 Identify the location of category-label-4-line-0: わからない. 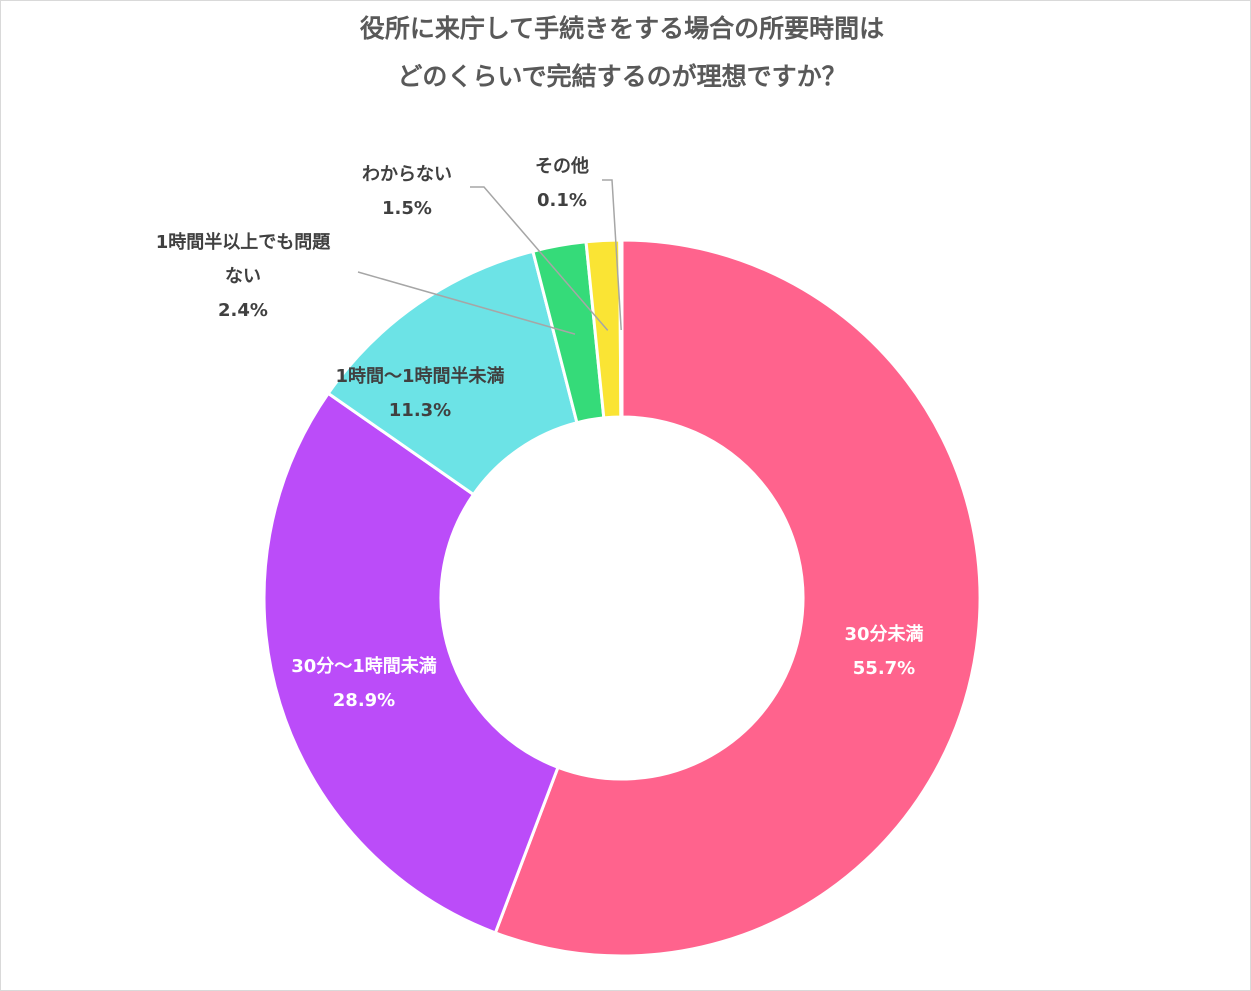
(407, 174).